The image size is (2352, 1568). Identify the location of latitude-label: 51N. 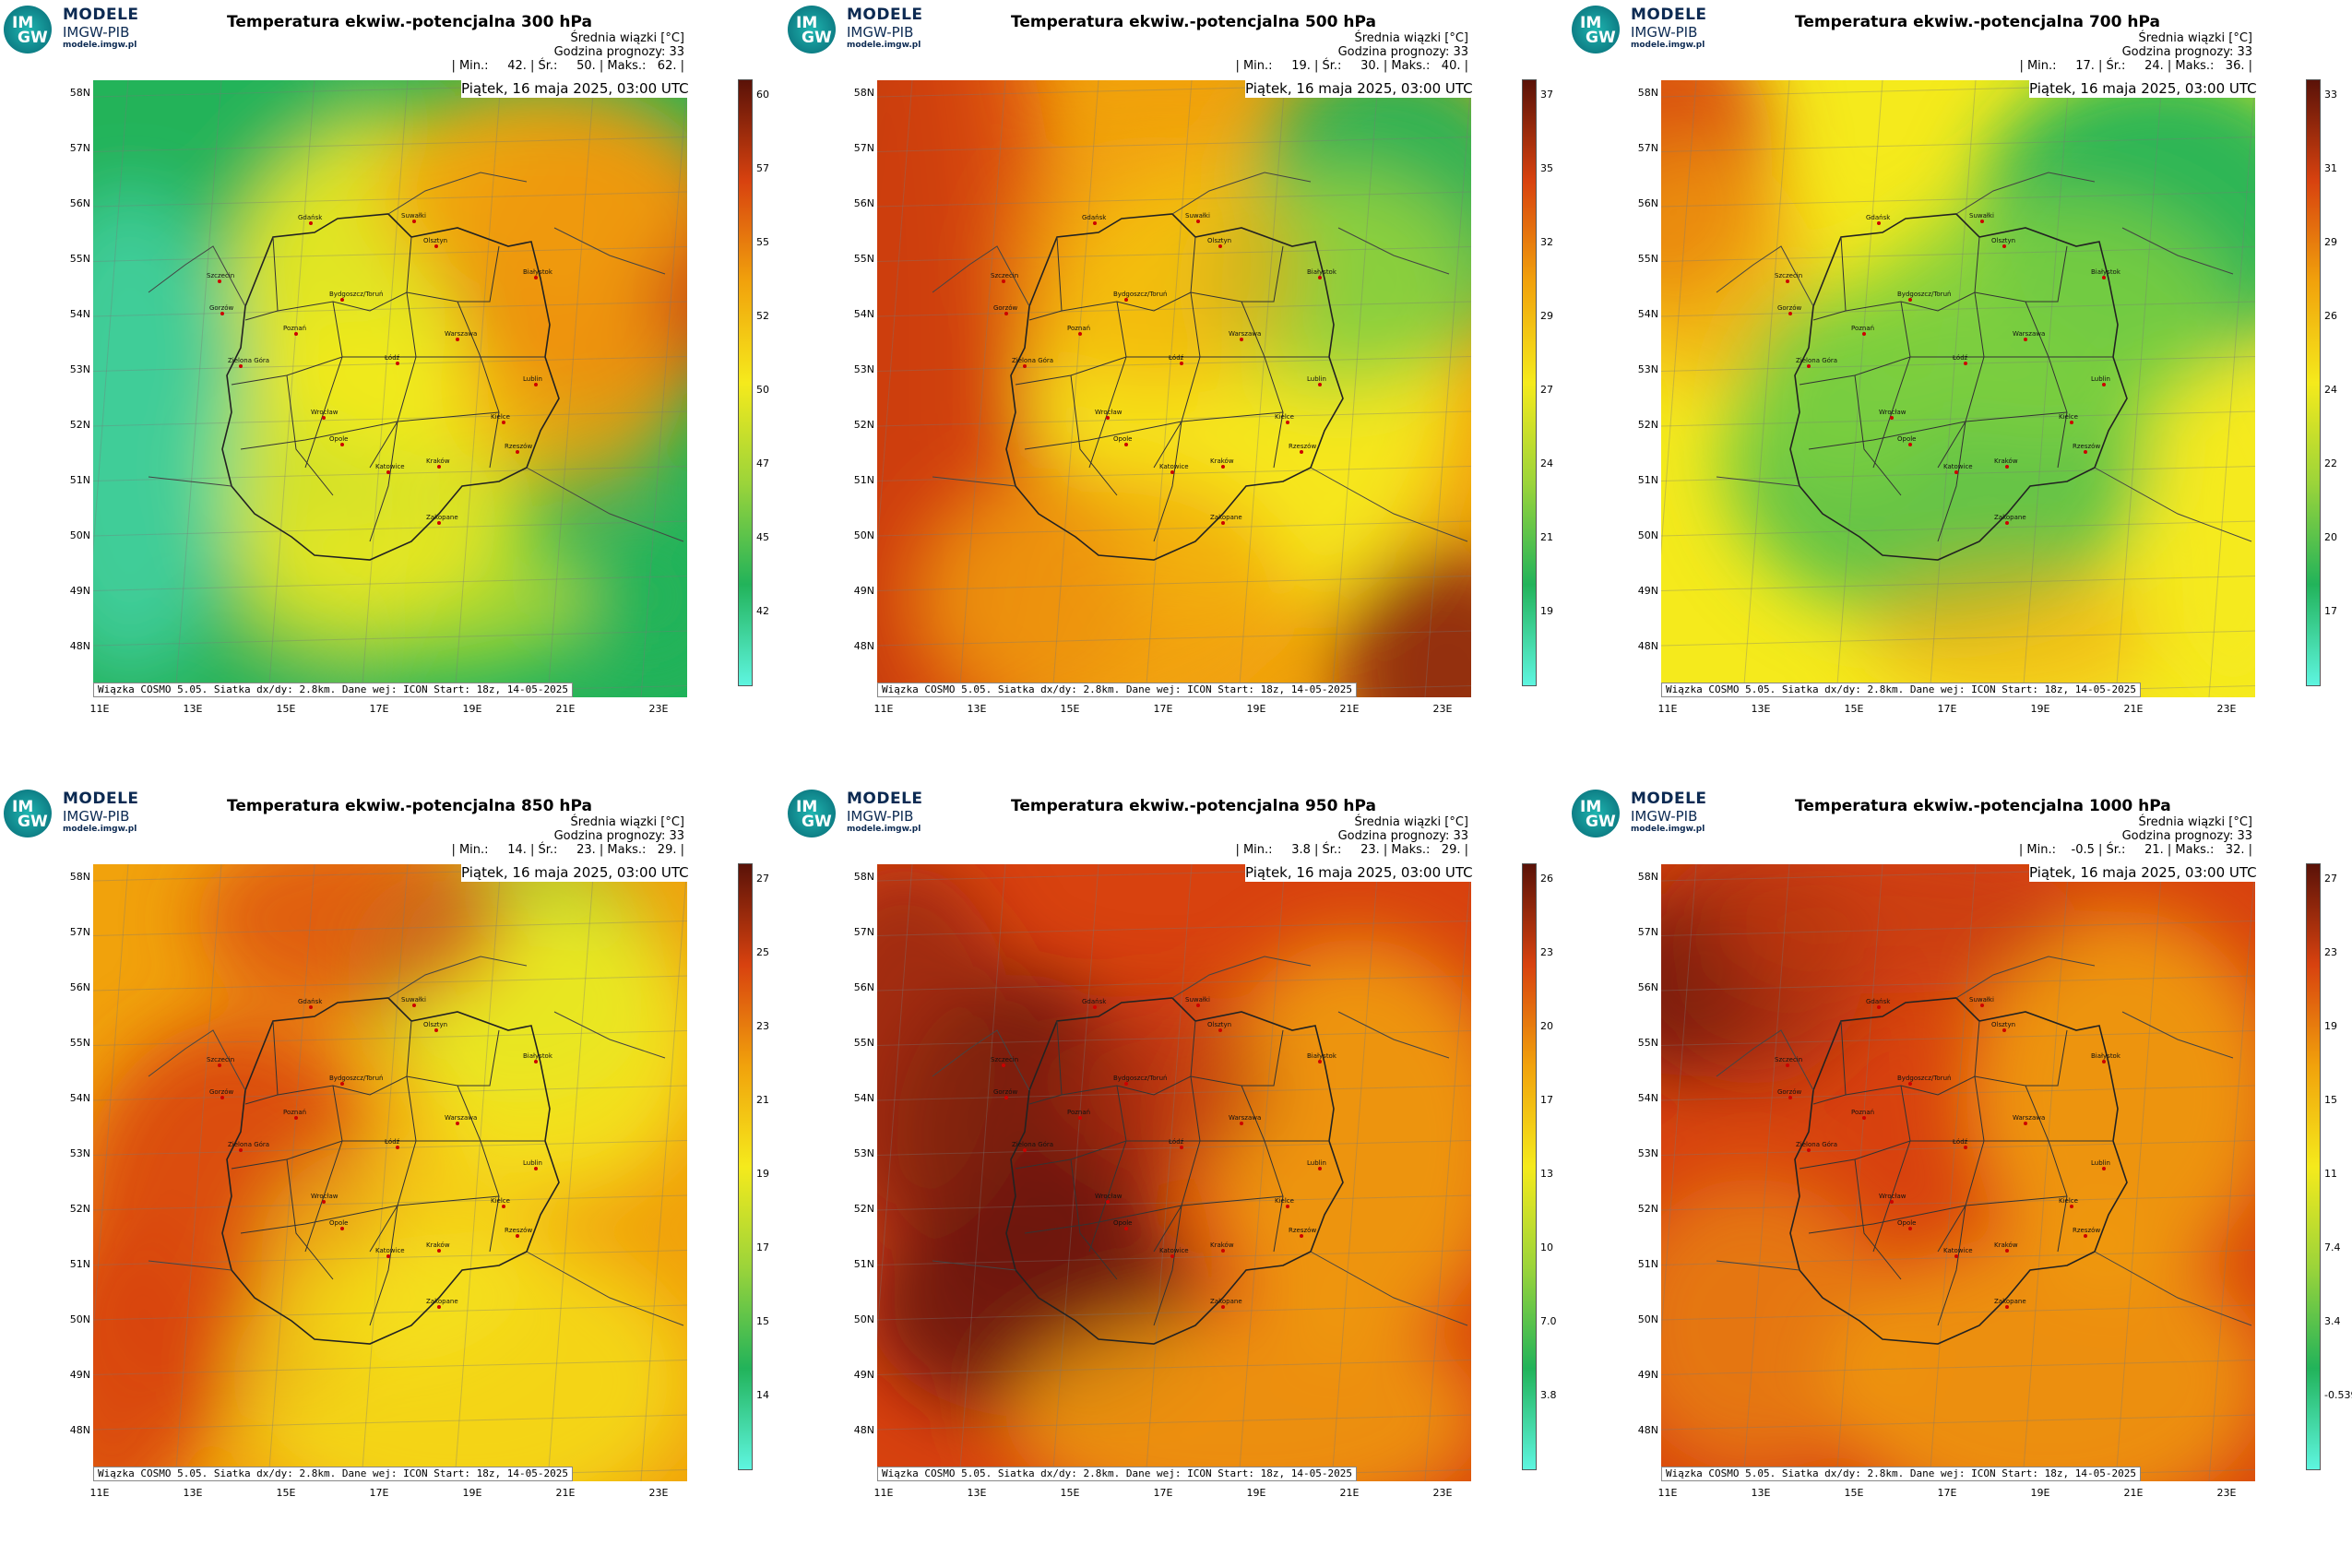
(1647, 1264).